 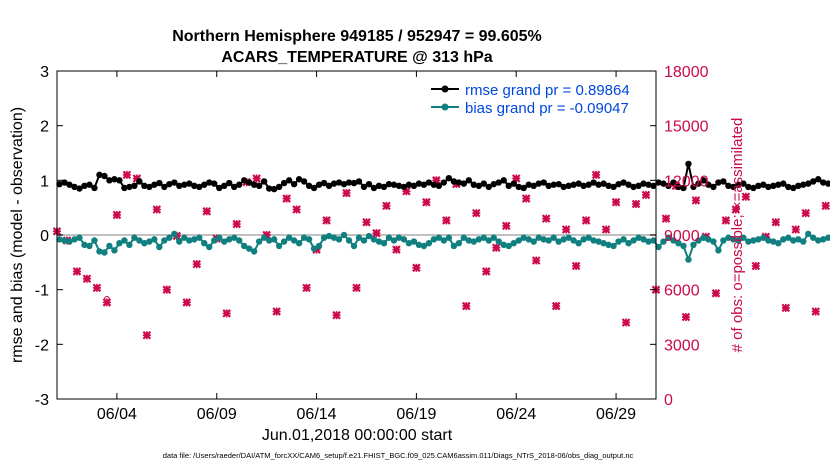 What do you see at coordinates (540, 99) in the screenshot?
I see `legend-box` at bounding box center [540, 99].